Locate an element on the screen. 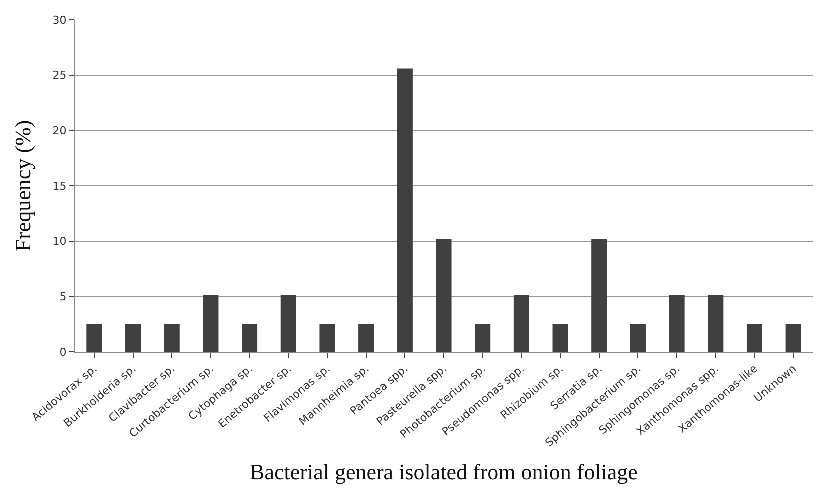 This screenshot has width=823, height=502. y-tick-label: 10 is located at coordinates (59, 241).